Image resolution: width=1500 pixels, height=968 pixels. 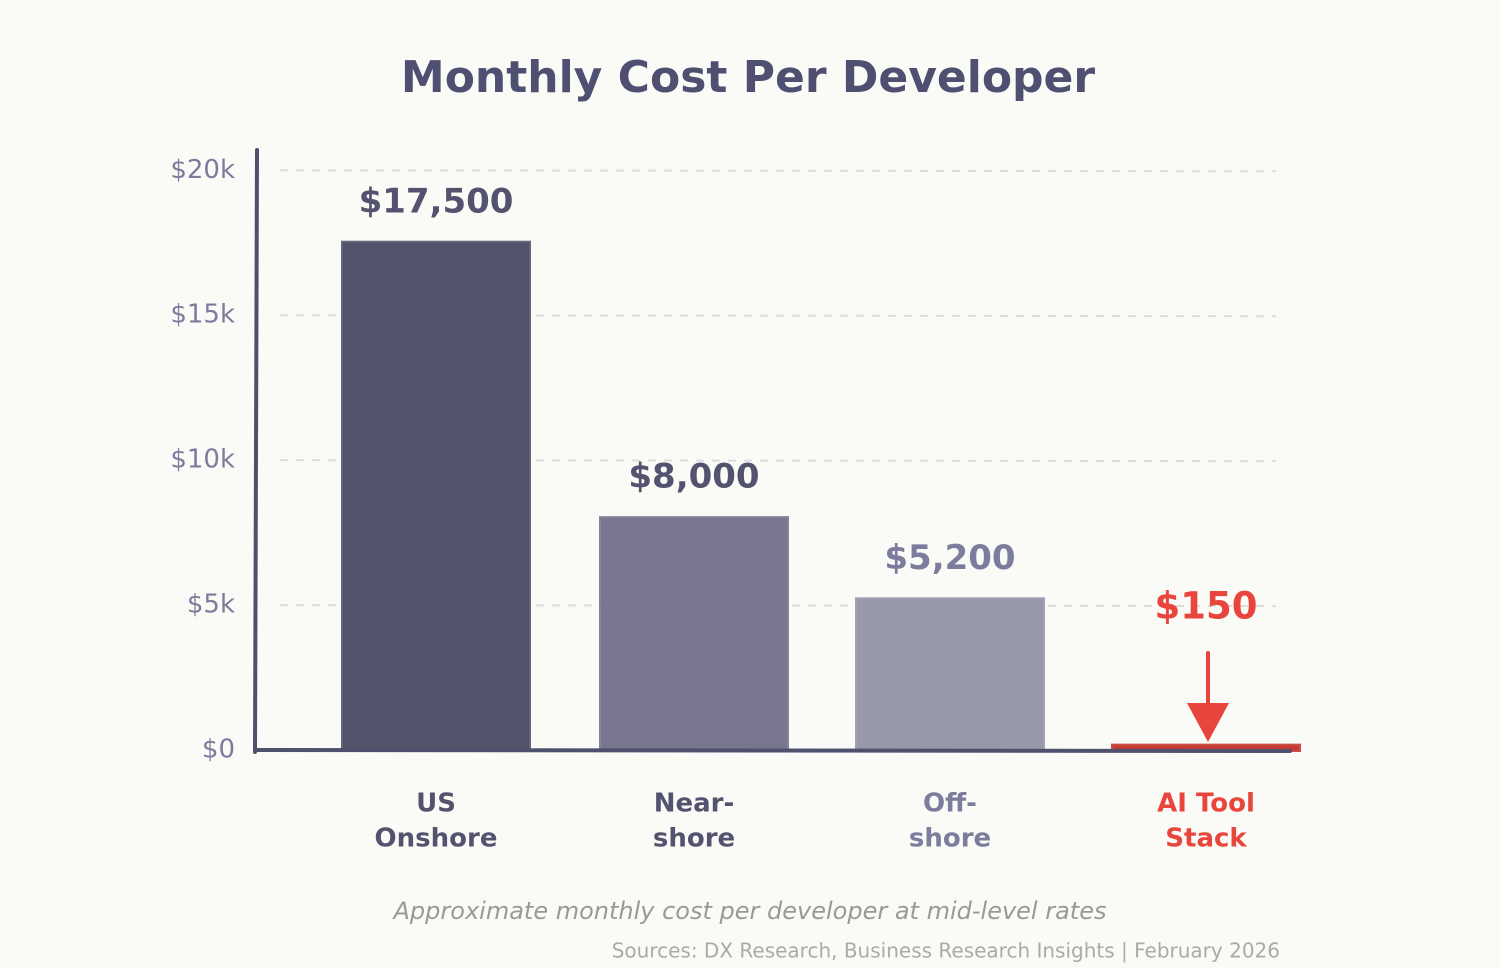 What do you see at coordinates (436, 839) in the screenshot?
I see `x-tick-label: Onshore` at bounding box center [436, 839].